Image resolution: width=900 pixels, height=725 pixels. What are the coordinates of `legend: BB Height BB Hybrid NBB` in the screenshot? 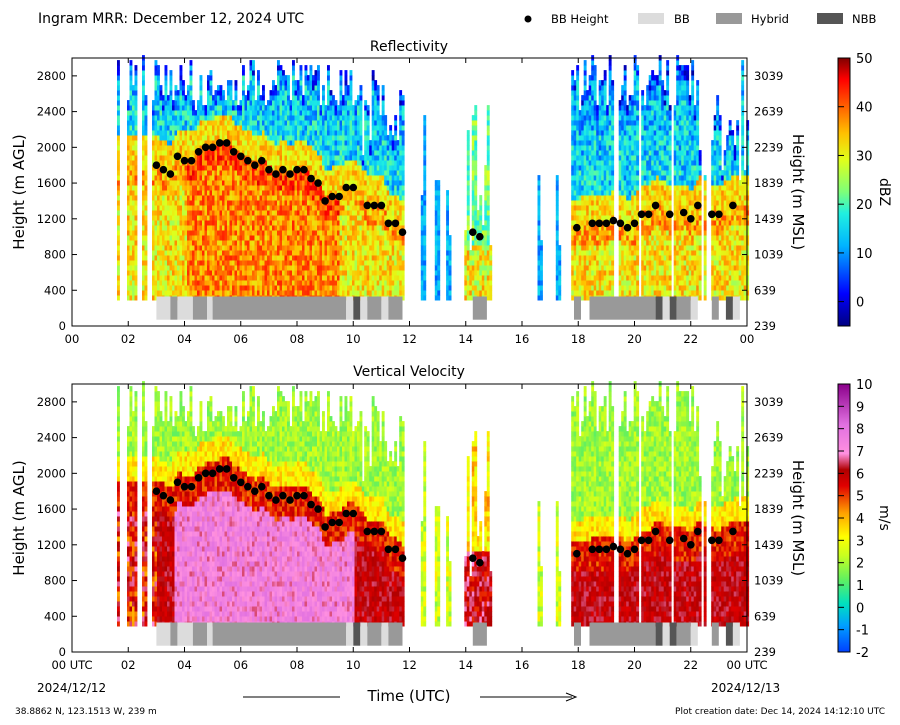 It's located at (700, 19).